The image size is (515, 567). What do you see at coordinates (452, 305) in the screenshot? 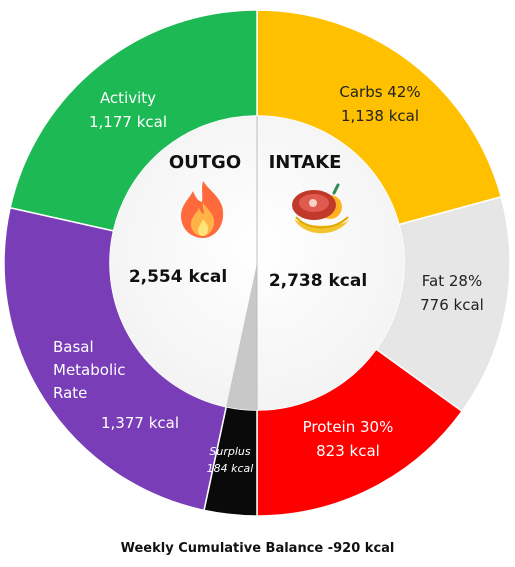
I see `label-fat-line-1: 776 kcal` at bounding box center [452, 305].